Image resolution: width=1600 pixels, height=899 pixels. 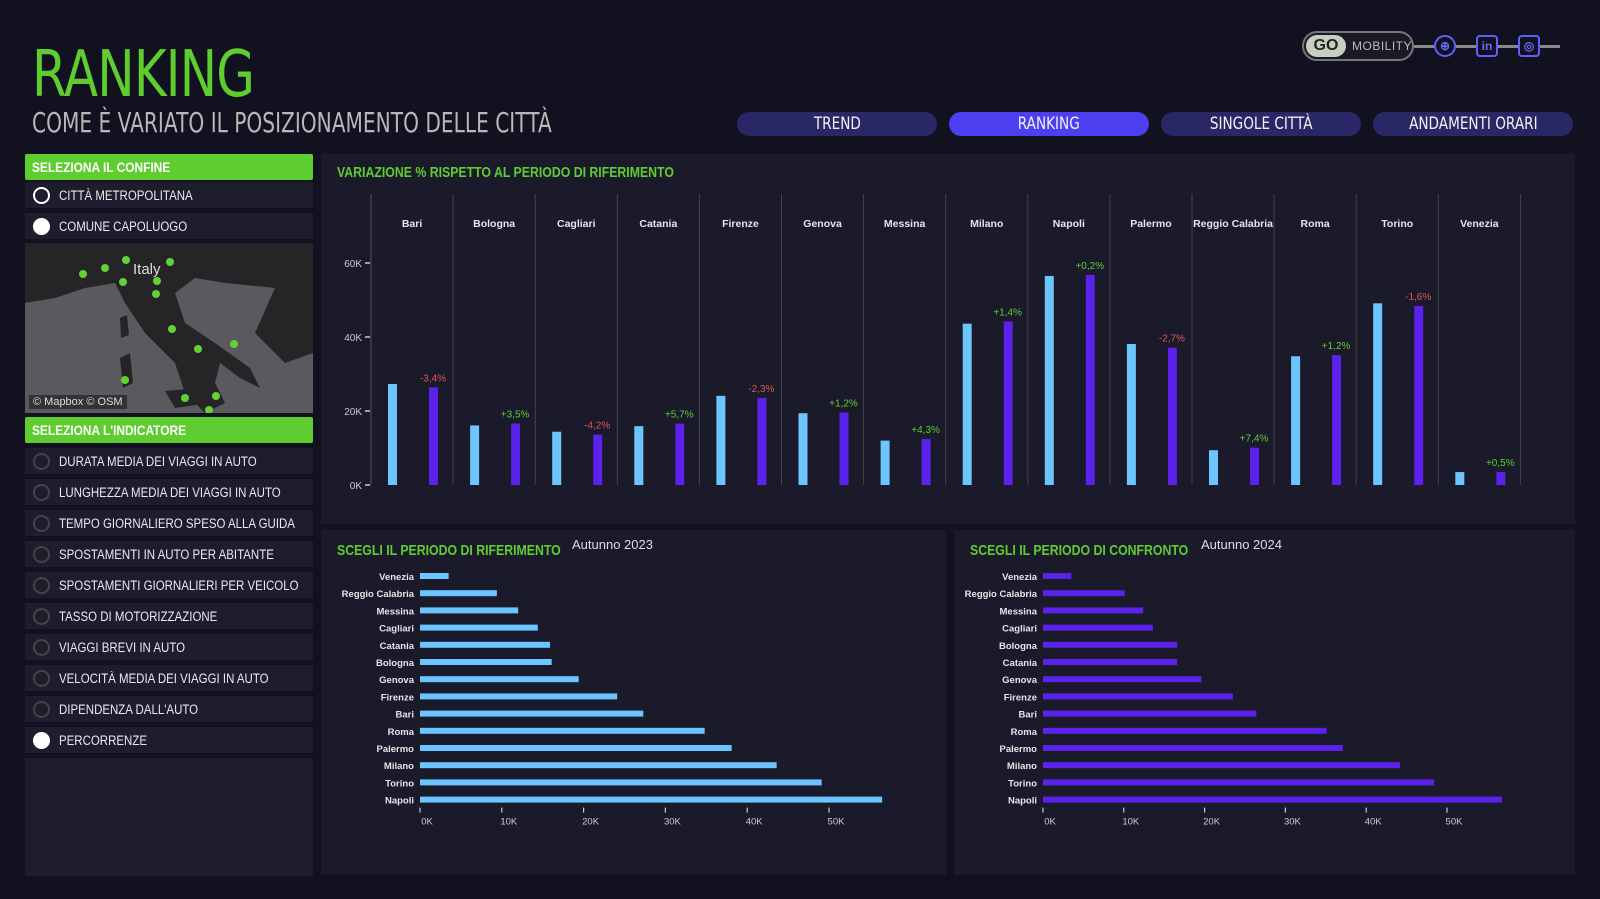 What do you see at coordinates (1049, 124) in the screenshot?
I see `tab-ranking: RANKING` at bounding box center [1049, 124].